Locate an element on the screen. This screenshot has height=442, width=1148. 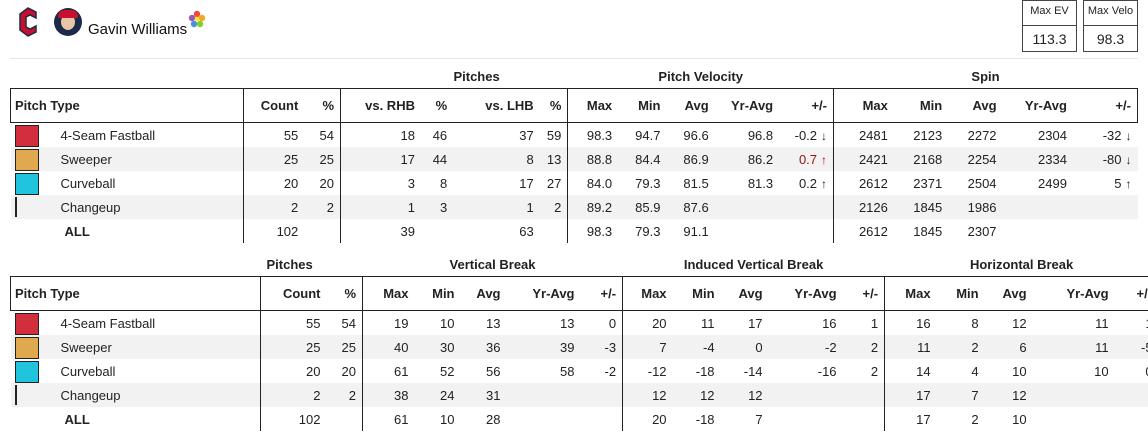
pitch-type-name: Curveball is located at coordinates (88, 371).